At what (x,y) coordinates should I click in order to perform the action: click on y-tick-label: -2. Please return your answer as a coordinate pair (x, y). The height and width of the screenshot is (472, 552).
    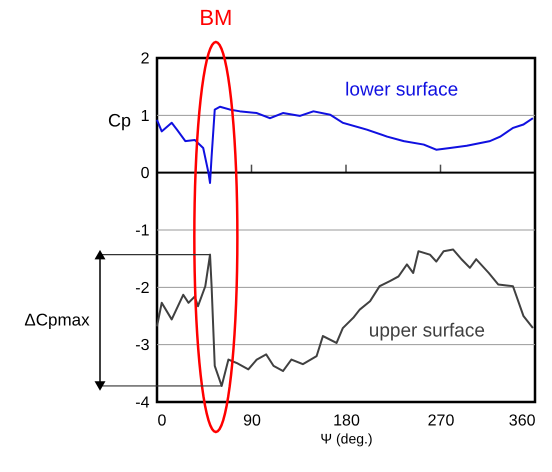
    Looking at the image, I should click on (142, 288).